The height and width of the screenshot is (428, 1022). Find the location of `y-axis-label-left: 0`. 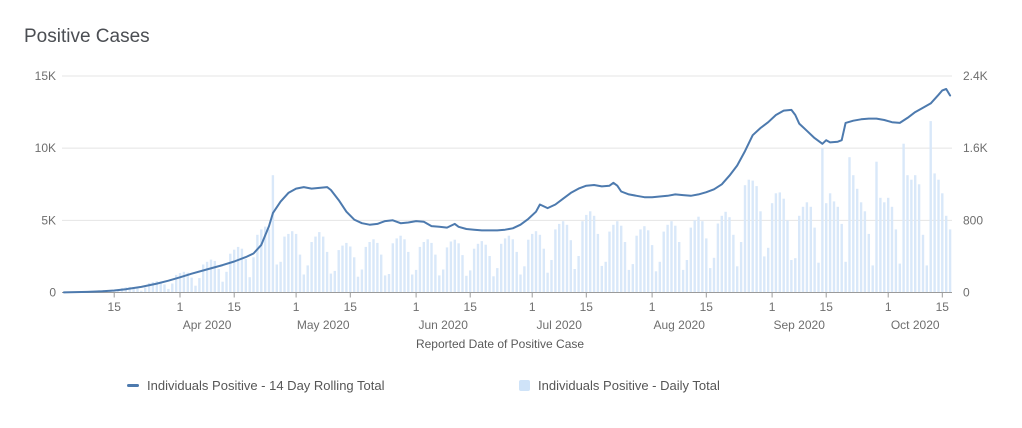

y-axis-label-left: 0 is located at coordinates (52, 293).